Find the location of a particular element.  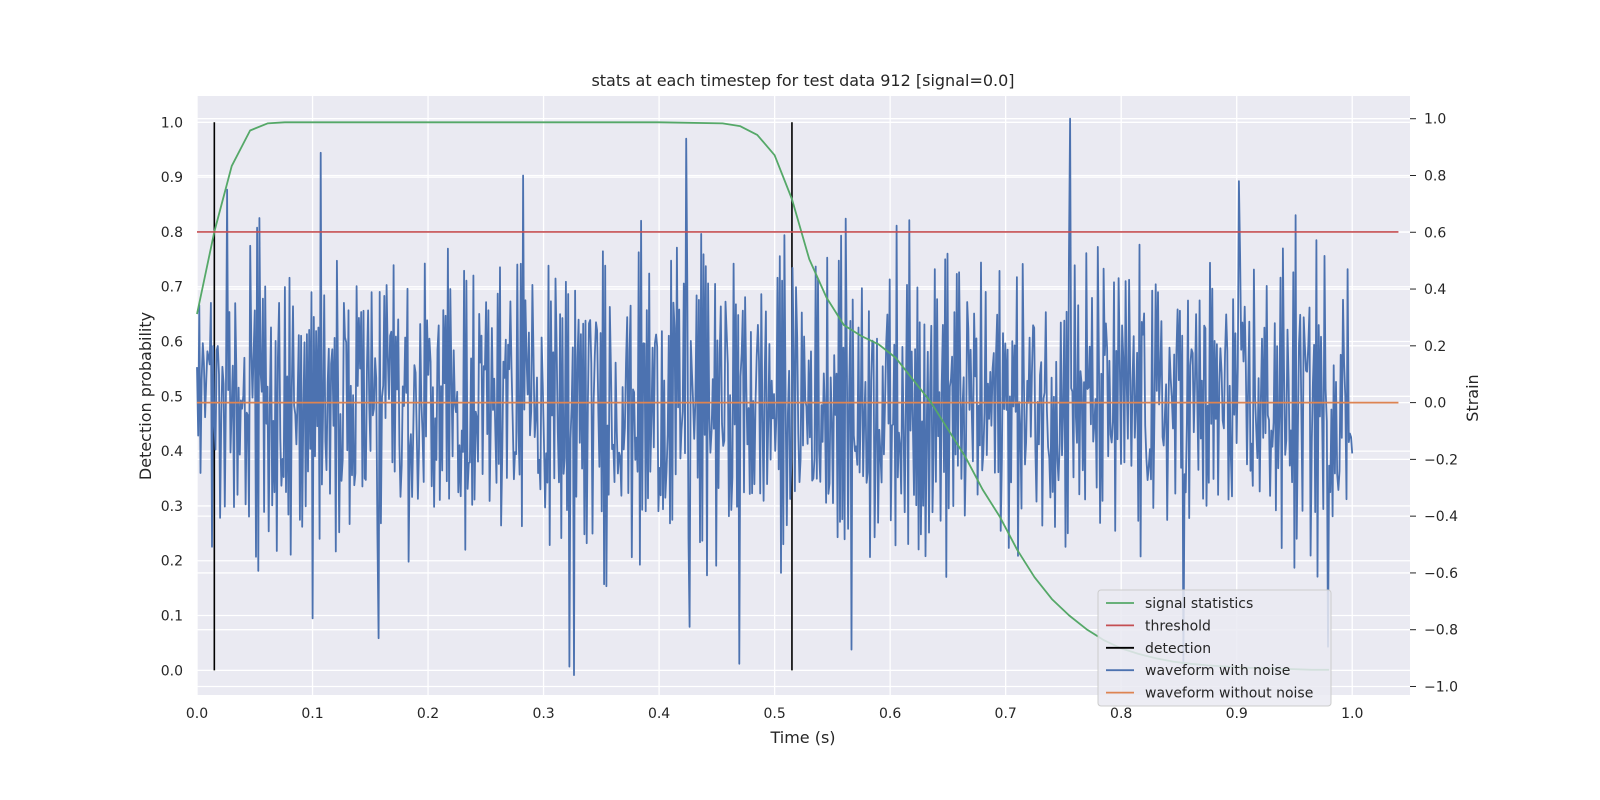

x-tick-label: 0.5 is located at coordinates (774, 714).